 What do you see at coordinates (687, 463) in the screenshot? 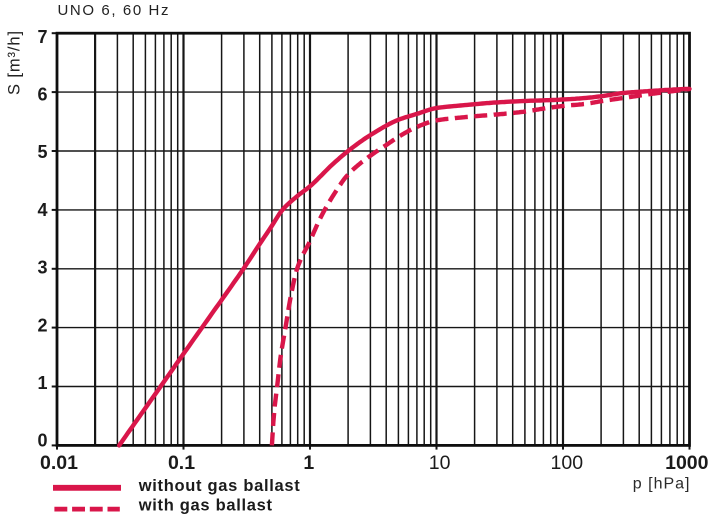
I see `svg-text: 1000` at bounding box center [687, 463].